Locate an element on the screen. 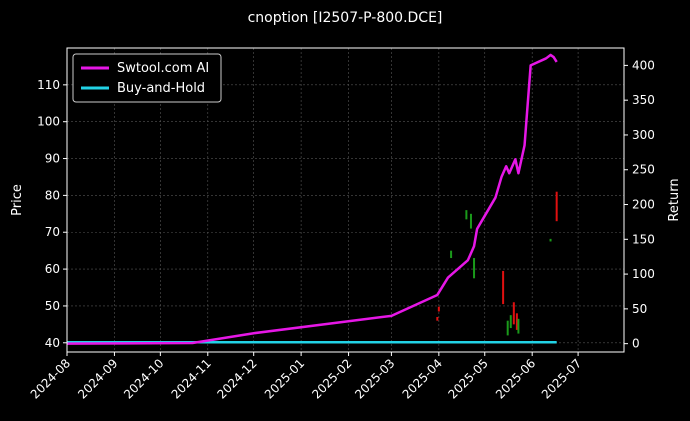  legend-label-hold: Buy-and-Hold is located at coordinates (161, 88).